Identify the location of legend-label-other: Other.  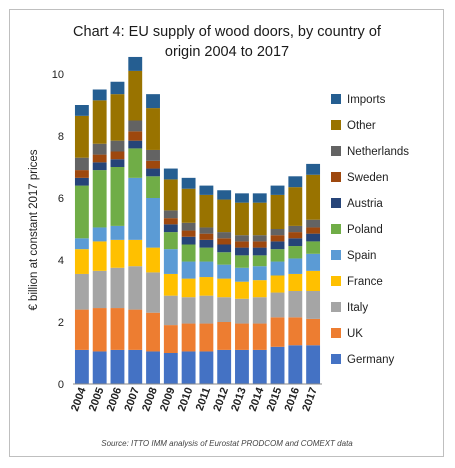
(361, 126).